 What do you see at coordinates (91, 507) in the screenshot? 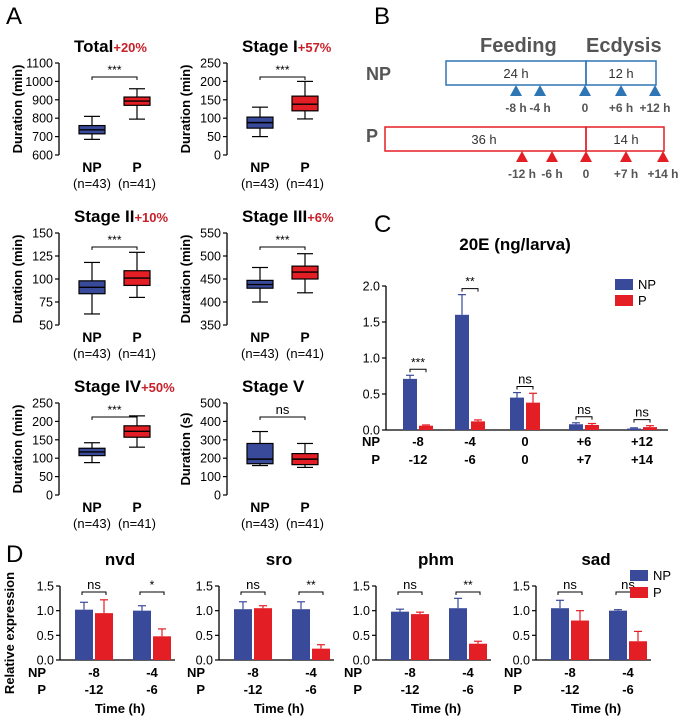
I see `category-label-np: NP` at bounding box center [91, 507].